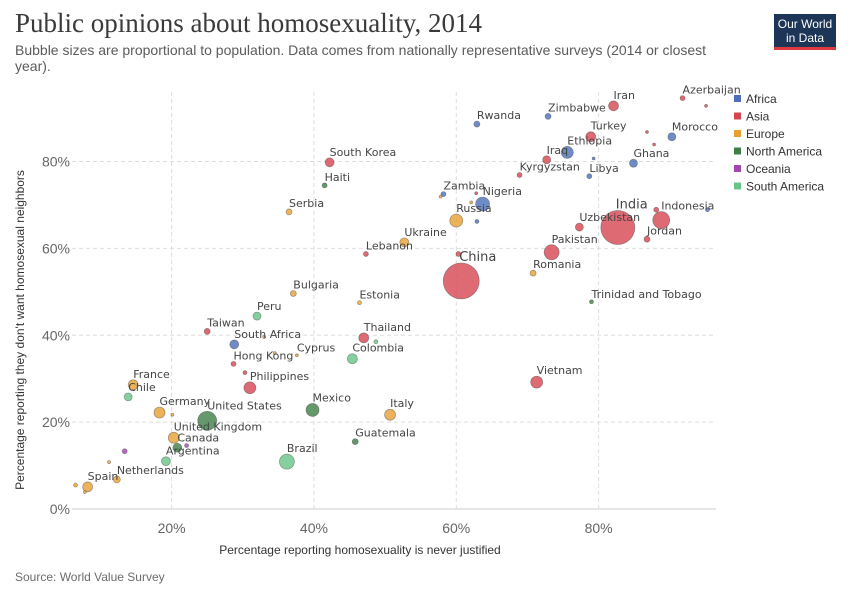  I want to click on bubble-thailand, so click(364, 338).